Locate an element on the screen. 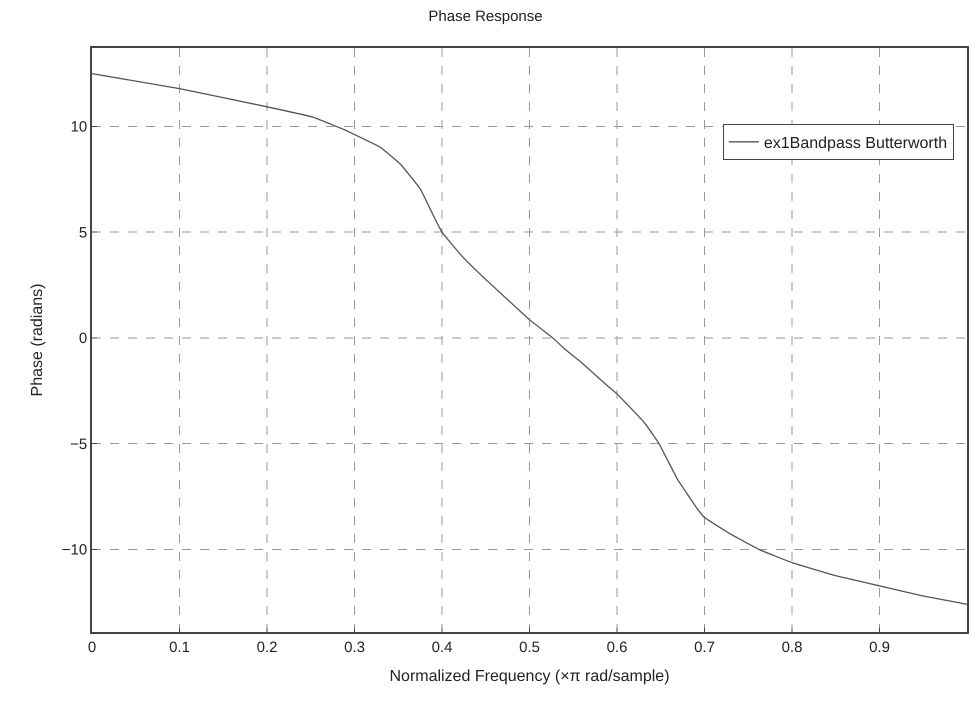 This screenshot has height=705, width=971. x-tick-label: 0.8 is located at coordinates (792, 647).